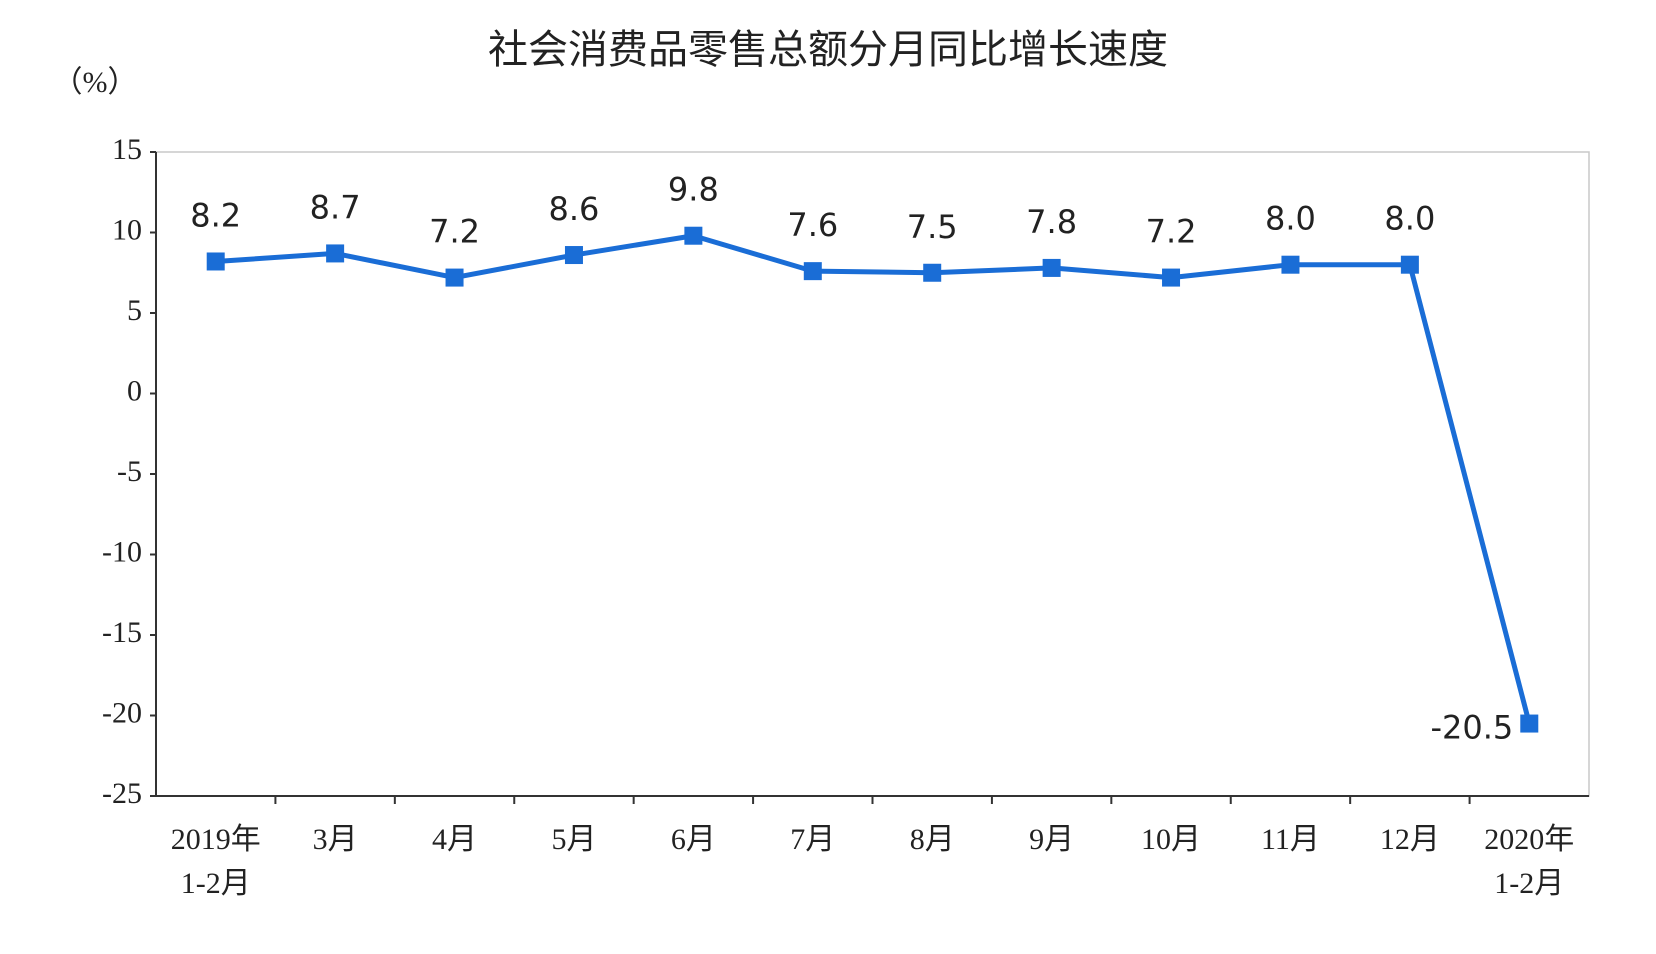  Describe the element at coordinates (1051, 839) in the screenshot. I see `x-tick-label: 9月` at that location.